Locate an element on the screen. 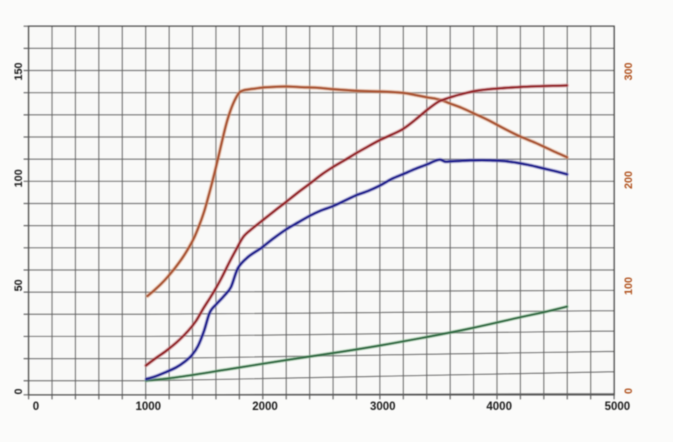 This screenshot has width=673, height=442. svg-text: 5000 is located at coordinates (618, 407).